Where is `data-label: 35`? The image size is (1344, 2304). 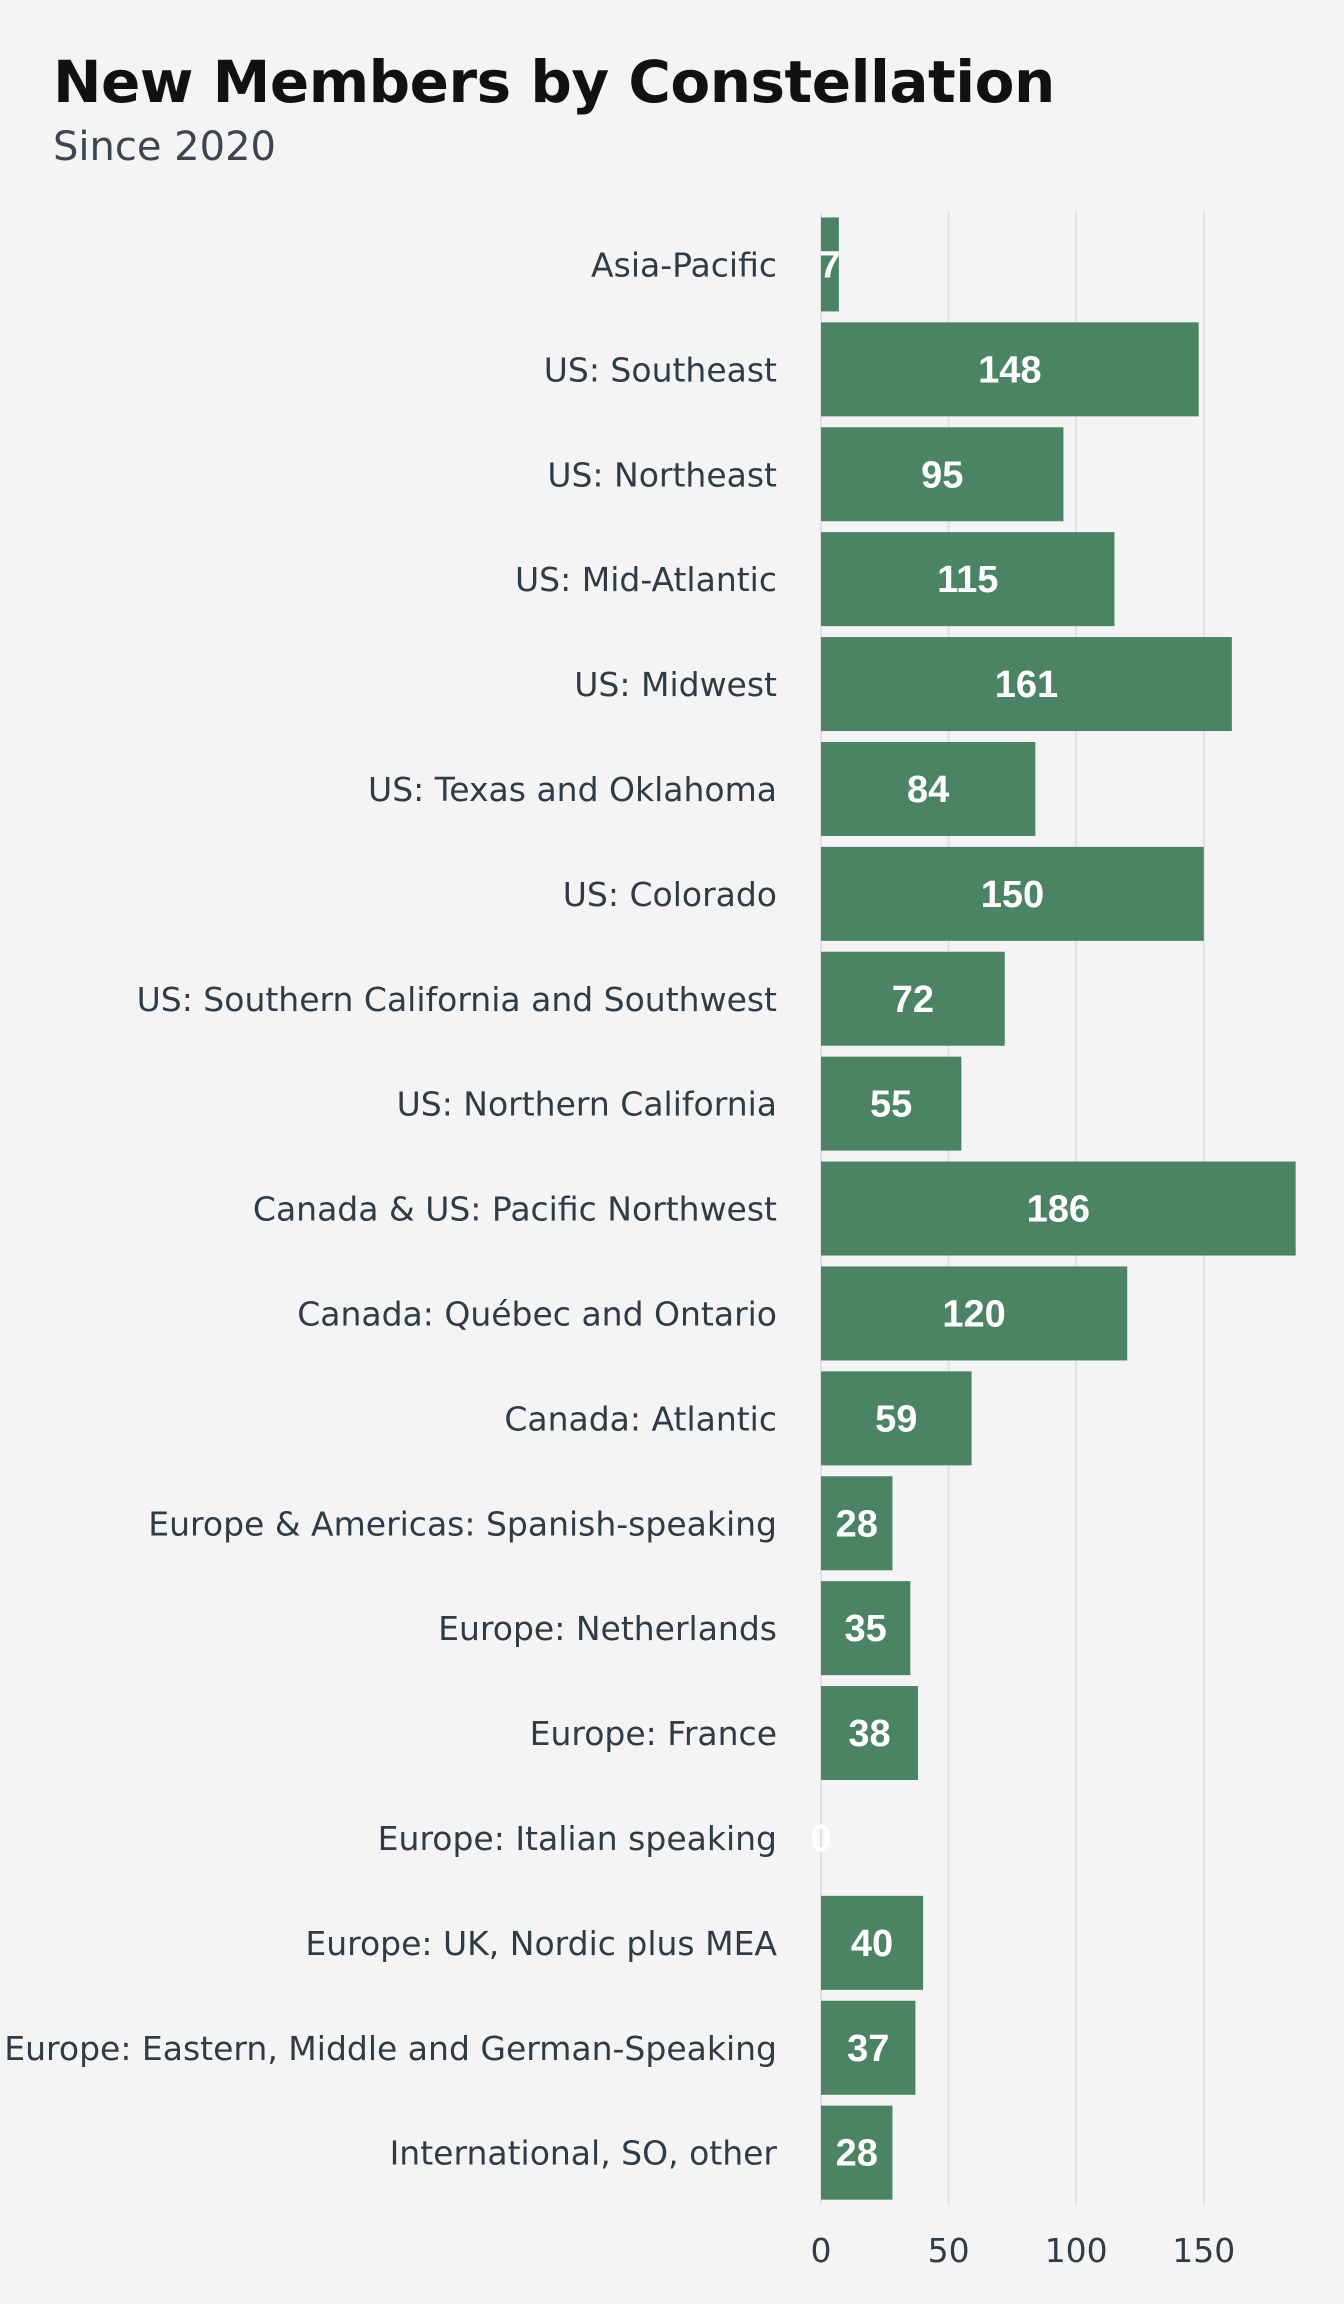 data-label: 35 is located at coordinates (866, 1629).